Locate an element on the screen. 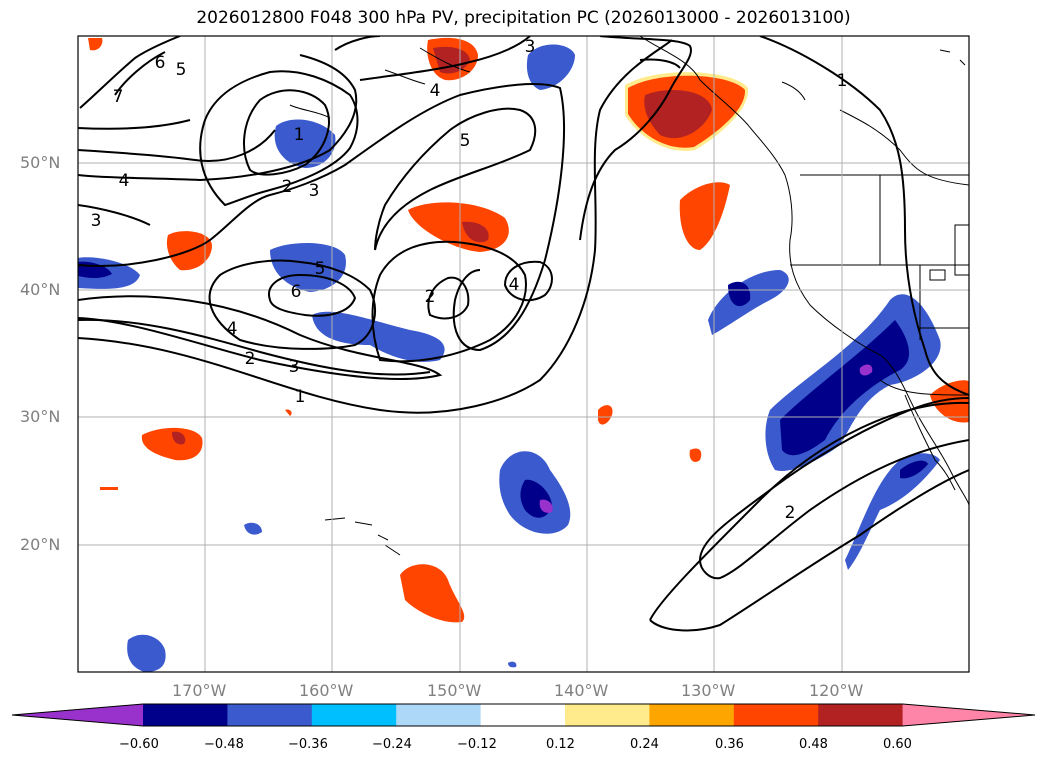 The height and width of the screenshot is (765, 1047). colorbar-tick-label: 0.48 is located at coordinates (813, 744).